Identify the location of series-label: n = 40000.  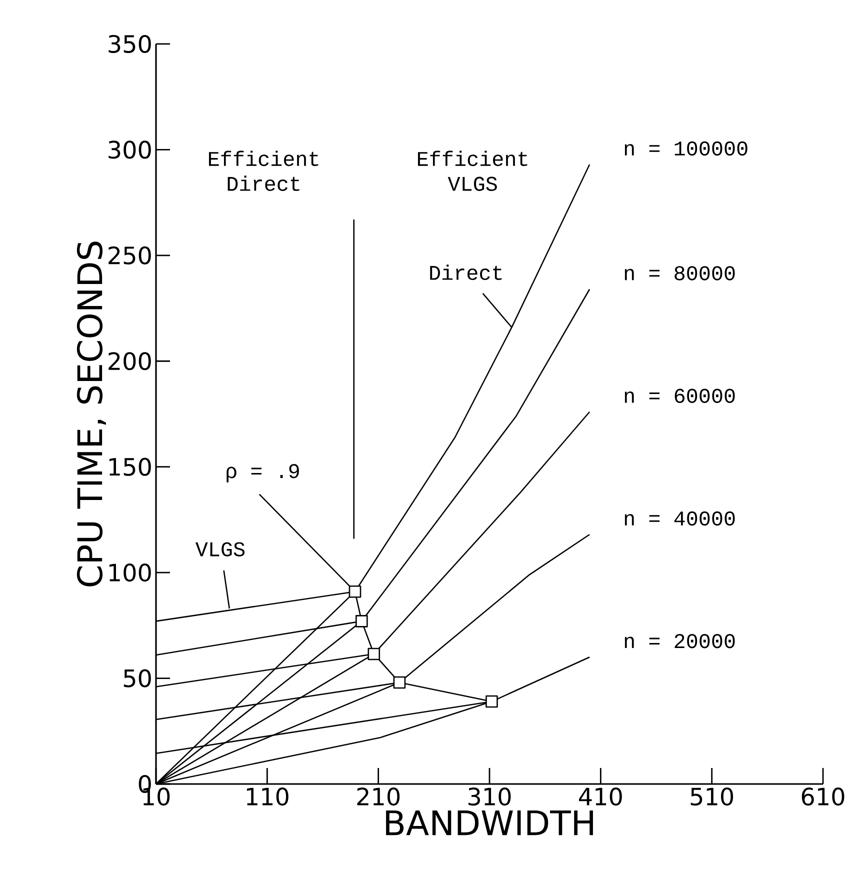
(679, 518).